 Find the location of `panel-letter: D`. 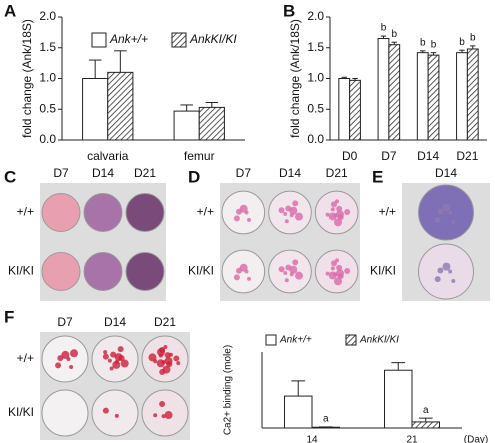

panel-letter: D is located at coordinates (194, 176).